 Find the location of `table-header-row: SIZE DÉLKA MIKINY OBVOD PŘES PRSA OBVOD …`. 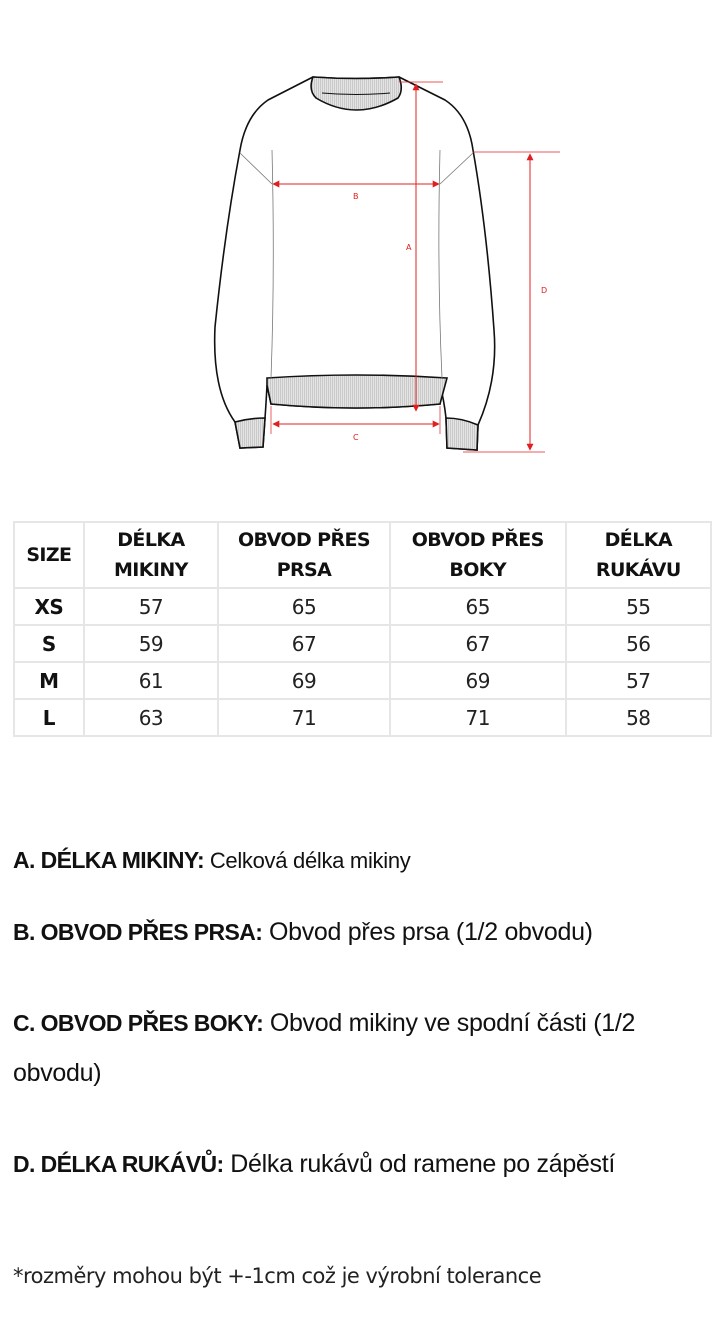

table-header-row: SIZE DÉLKA MIKINY OBVOD PŘES PRSA OBVOD … is located at coordinates (363, 555).